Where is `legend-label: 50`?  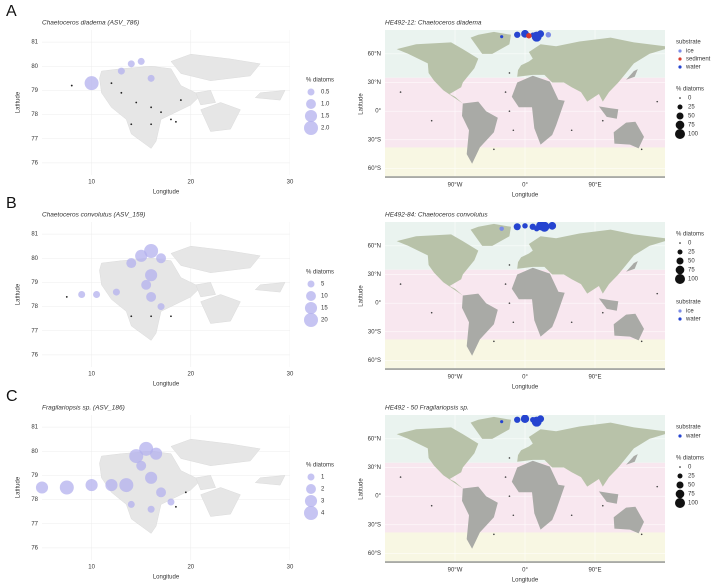
legend-label: 50 is located at coordinates (691, 486).